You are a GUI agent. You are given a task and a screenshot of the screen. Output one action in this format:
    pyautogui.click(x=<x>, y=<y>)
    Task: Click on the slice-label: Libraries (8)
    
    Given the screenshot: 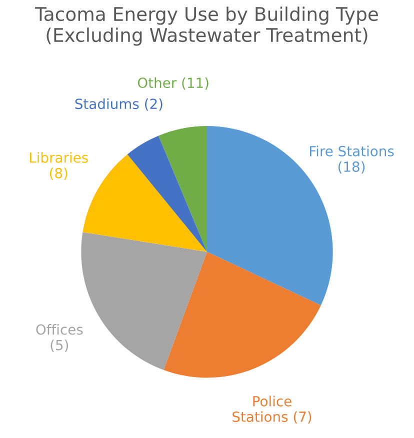 What is the action you would take?
    pyautogui.click(x=59, y=166)
    